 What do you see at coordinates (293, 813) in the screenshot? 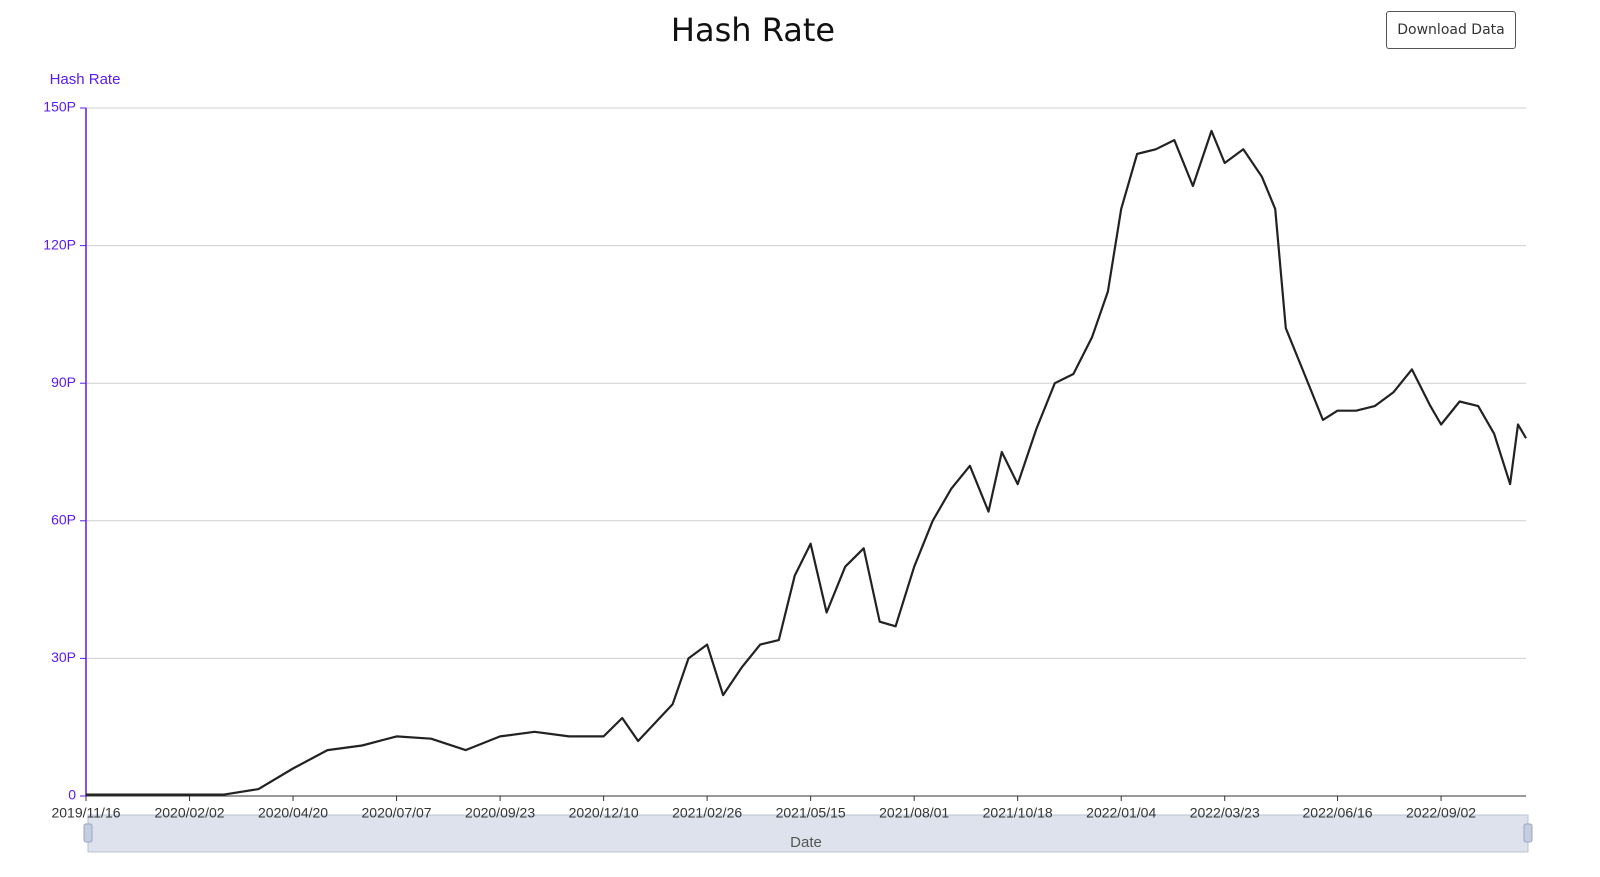
I see `x-tick-label: 2020/04/20` at bounding box center [293, 813].